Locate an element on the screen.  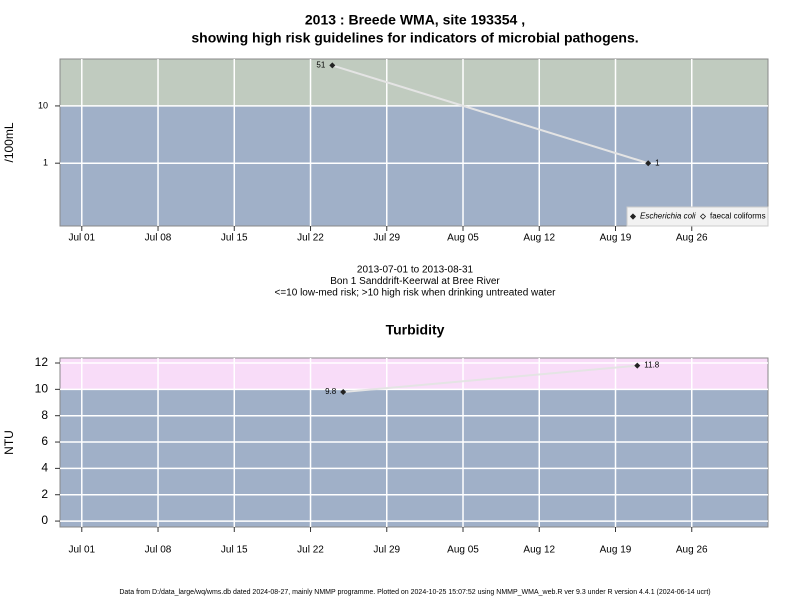
caption: 2013-07-01 to 2013-08-31 is located at coordinates (415, 270).